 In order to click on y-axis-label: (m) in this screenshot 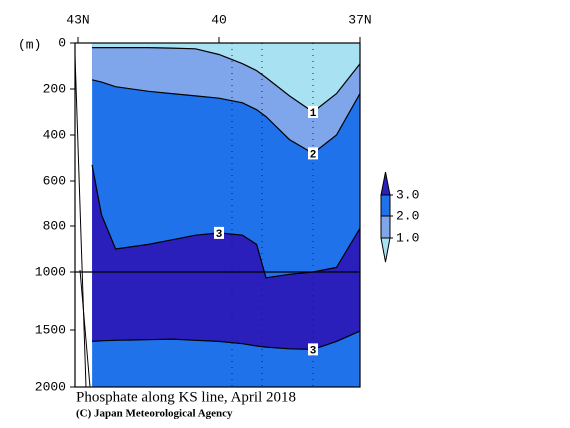, I will do `click(29, 44)`.